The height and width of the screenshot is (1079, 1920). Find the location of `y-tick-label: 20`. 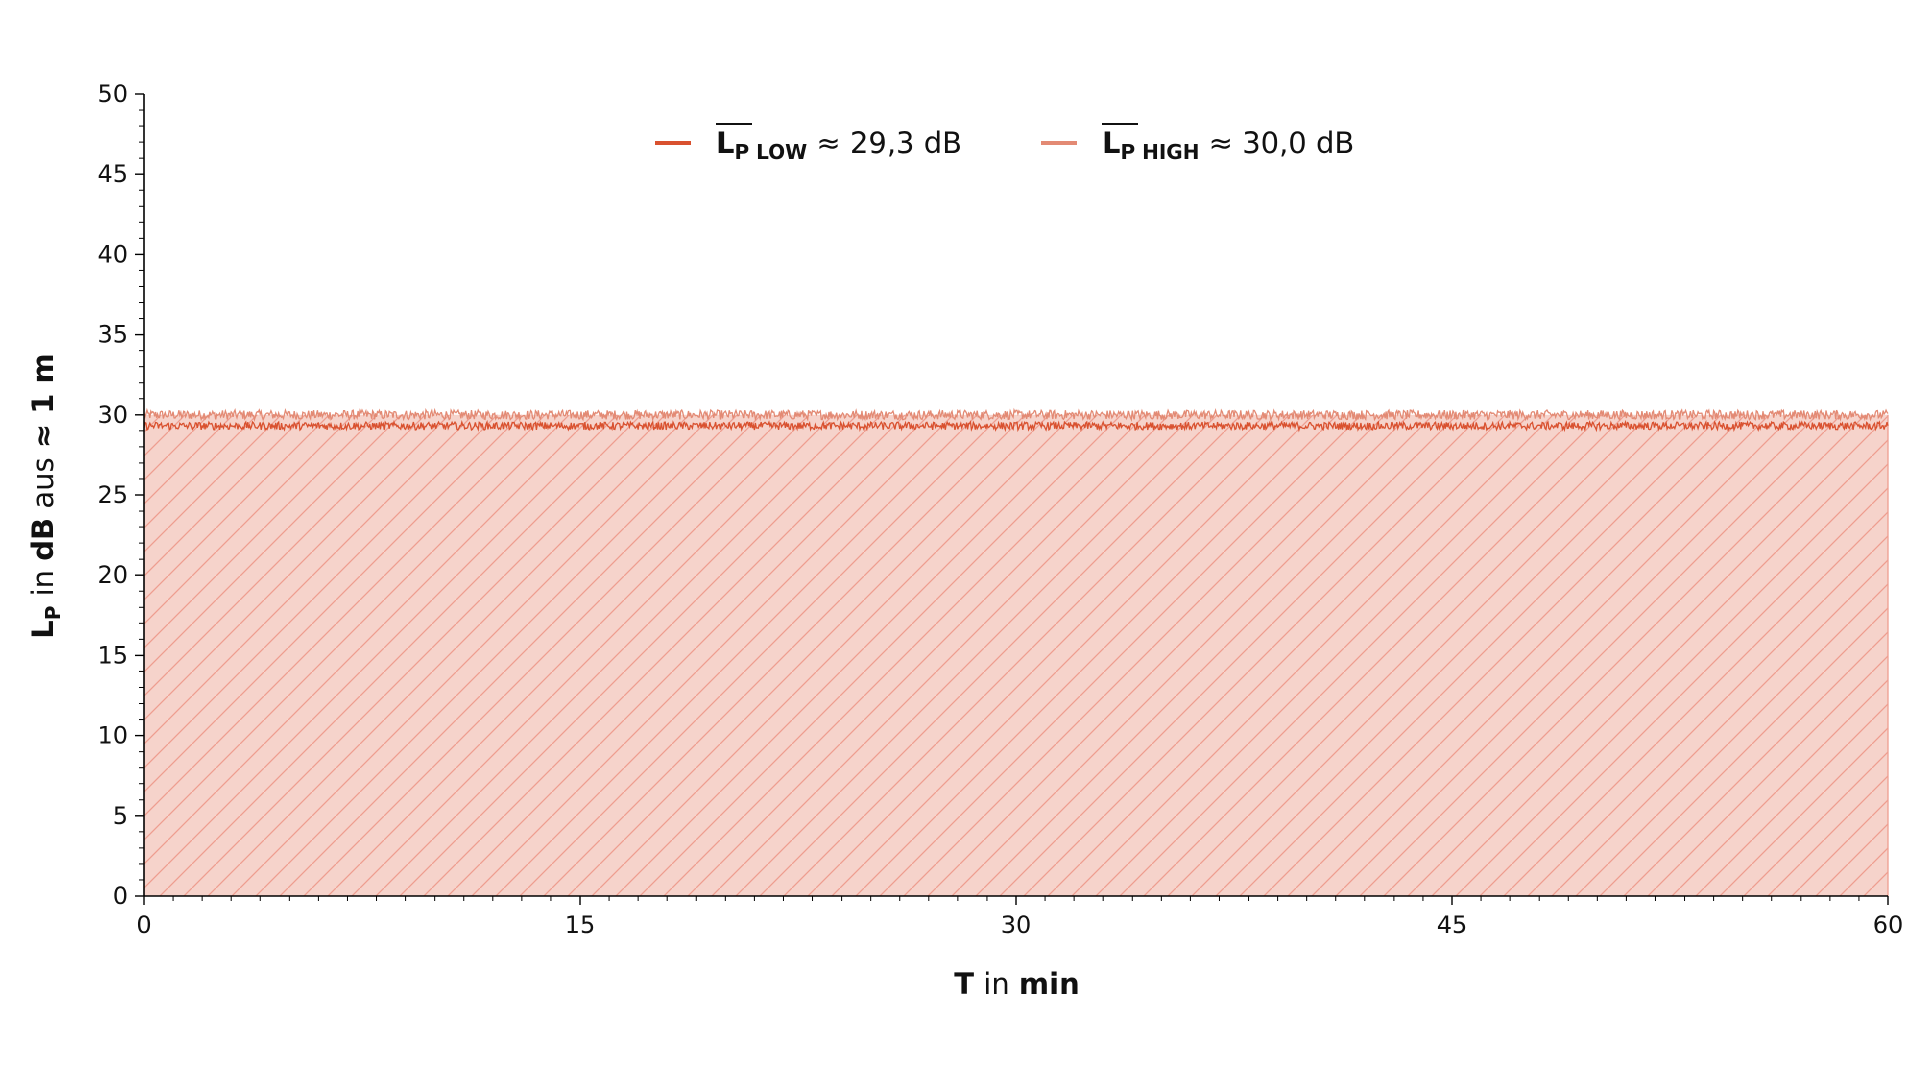

y-tick-label: 20 is located at coordinates (112, 575).